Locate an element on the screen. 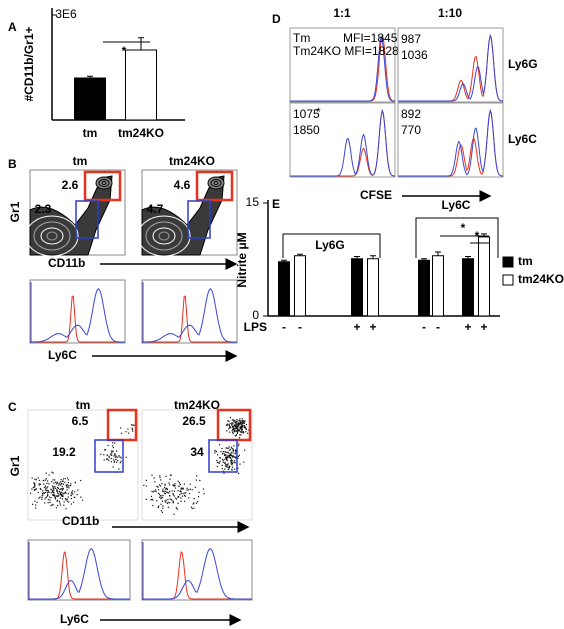 This screenshot has width=564, height=629. gate-value: 26.5 is located at coordinates (194, 421).